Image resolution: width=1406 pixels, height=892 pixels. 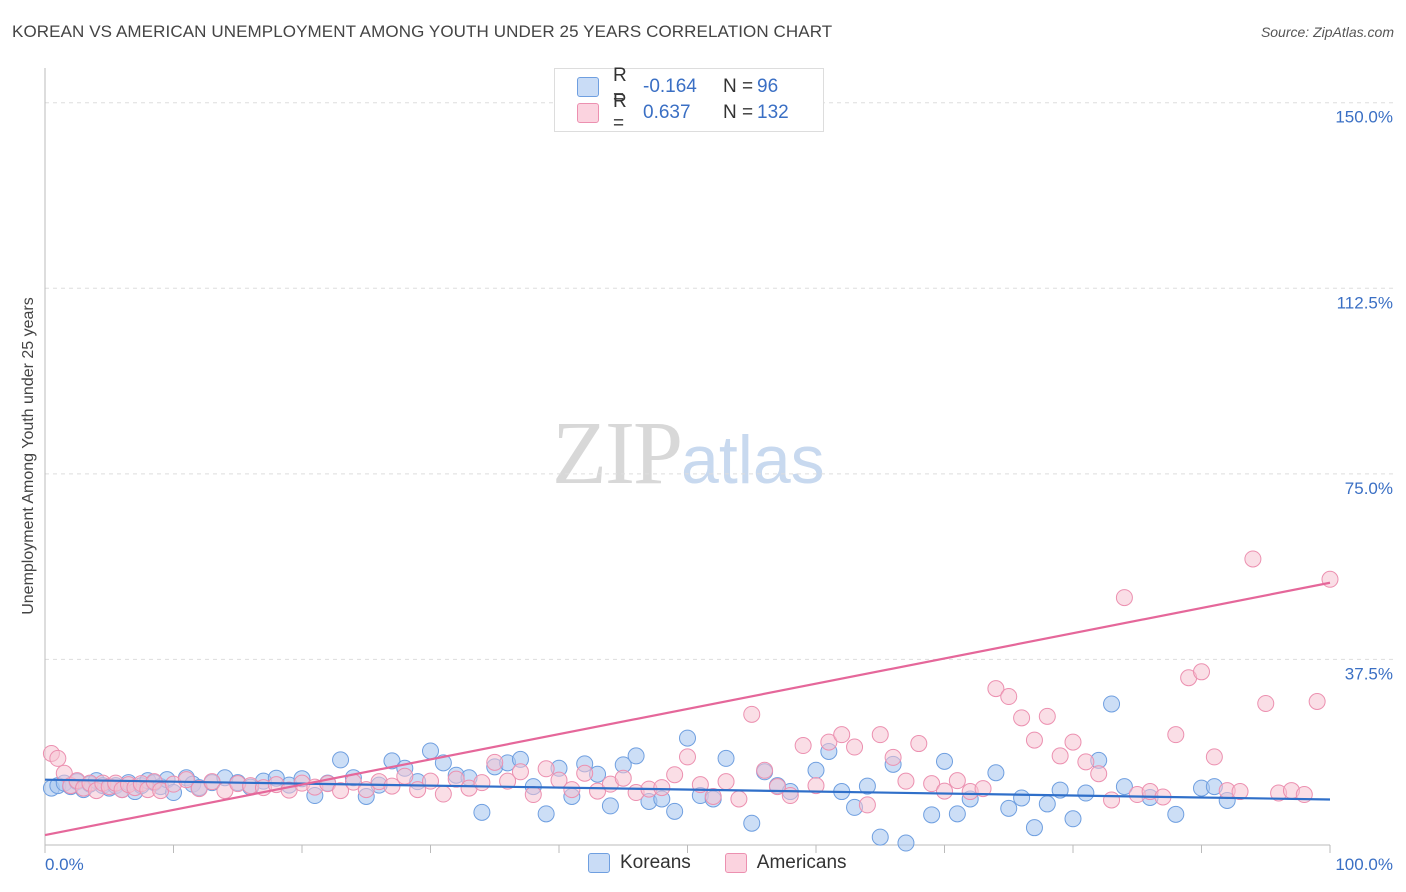 I want to click on legend-item-koreans: Koreans, so click(x=639, y=863).